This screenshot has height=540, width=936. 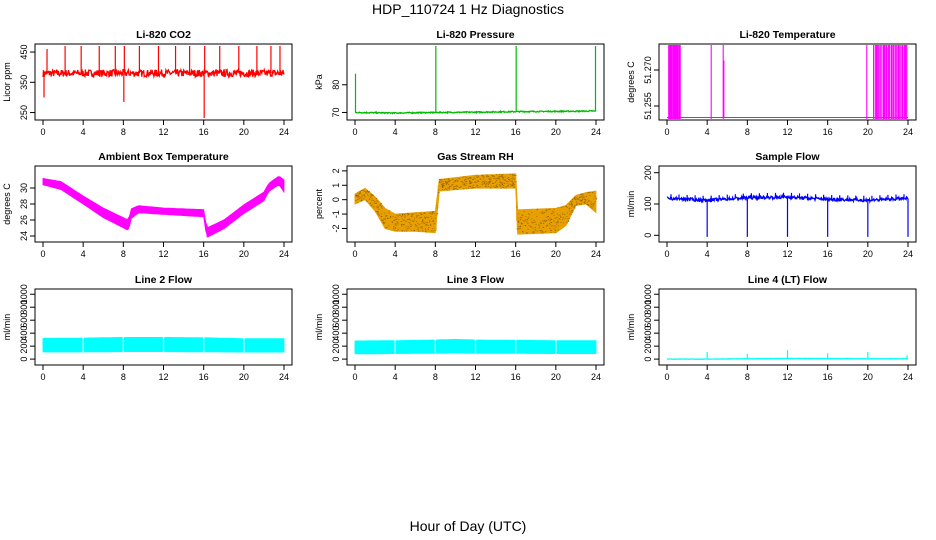 I want to click on series-line3, so click(x=475, y=346).